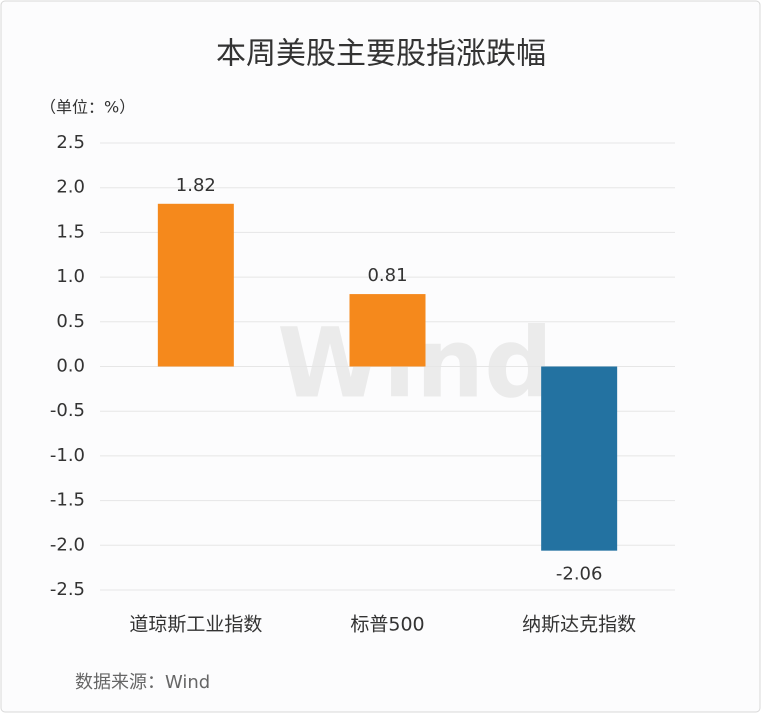  I want to click on unit-label: （单位：%）, so click(87, 107).